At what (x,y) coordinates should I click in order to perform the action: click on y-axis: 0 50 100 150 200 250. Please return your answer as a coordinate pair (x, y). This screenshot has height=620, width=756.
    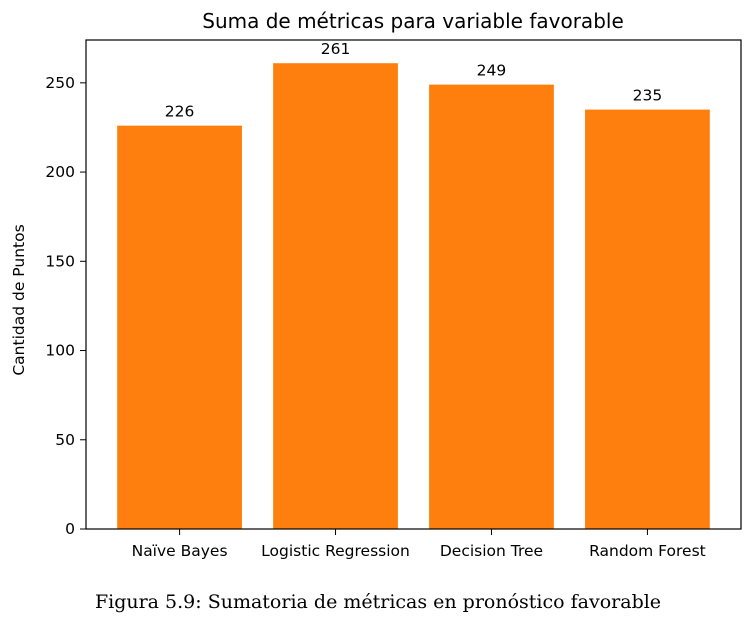
    Looking at the image, I should click on (65, 306).